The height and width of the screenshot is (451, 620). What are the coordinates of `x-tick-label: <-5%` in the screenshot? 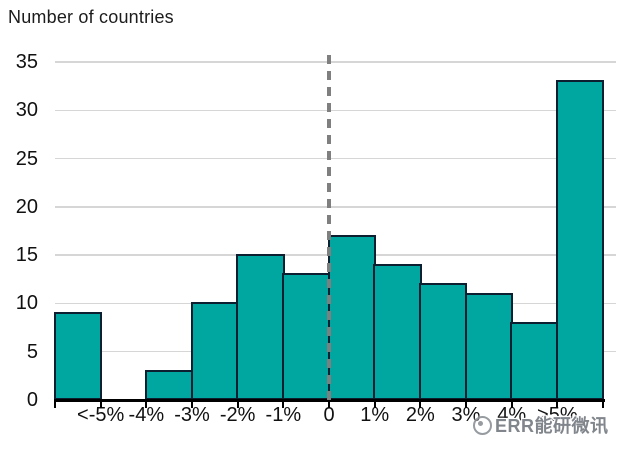 It's located at (101, 415).